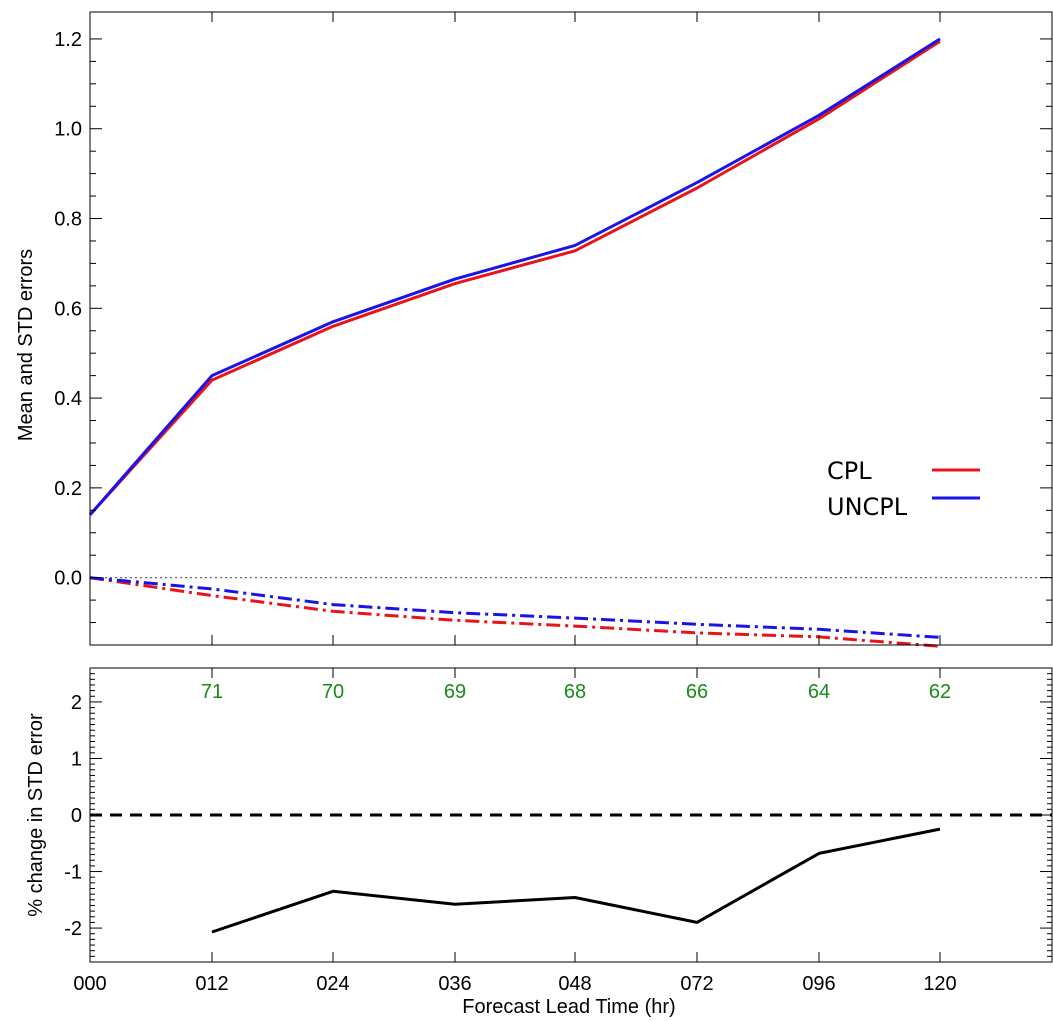 The height and width of the screenshot is (1021, 1053). I want to click on case-count-label: 66, so click(697, 692).